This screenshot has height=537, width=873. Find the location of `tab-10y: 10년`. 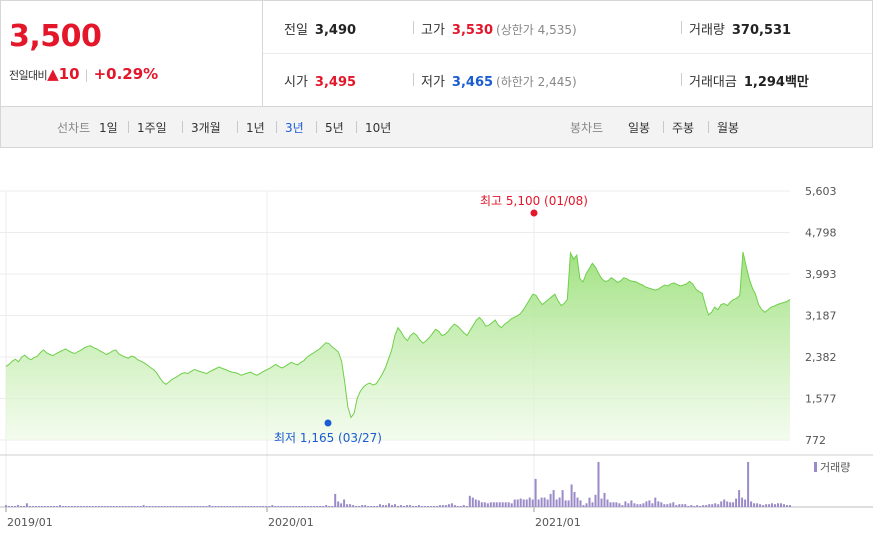

tab-10y: 10년 is located at coordinates (378, 128).